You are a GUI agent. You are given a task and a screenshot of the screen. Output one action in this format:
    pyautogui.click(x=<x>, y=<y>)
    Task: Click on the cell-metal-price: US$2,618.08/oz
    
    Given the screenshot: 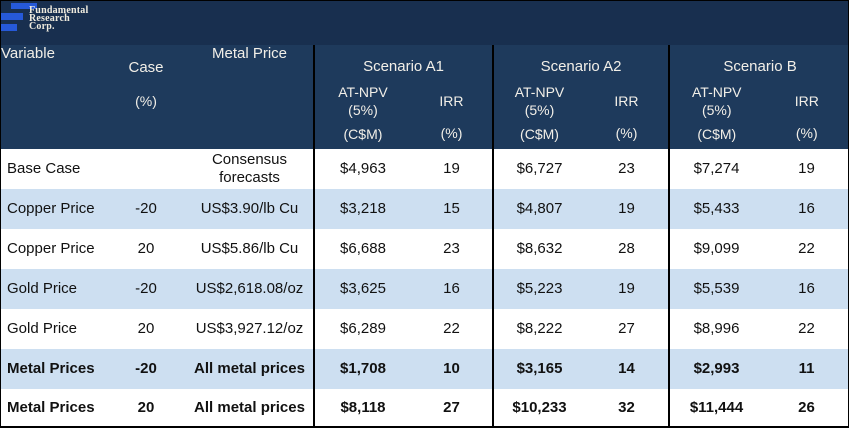 What is the action you would take?
    pyautogui.click(x=250, y=289)
    